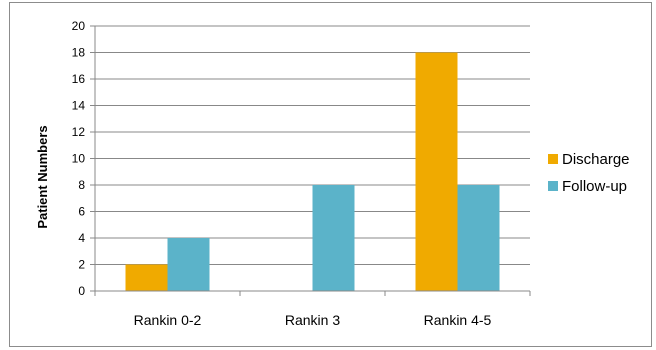 The image size is (656, 350). Describe the element at coordinates (589, 173) in the screenshot. I see `legend: Discharge Follow-up` at that location.